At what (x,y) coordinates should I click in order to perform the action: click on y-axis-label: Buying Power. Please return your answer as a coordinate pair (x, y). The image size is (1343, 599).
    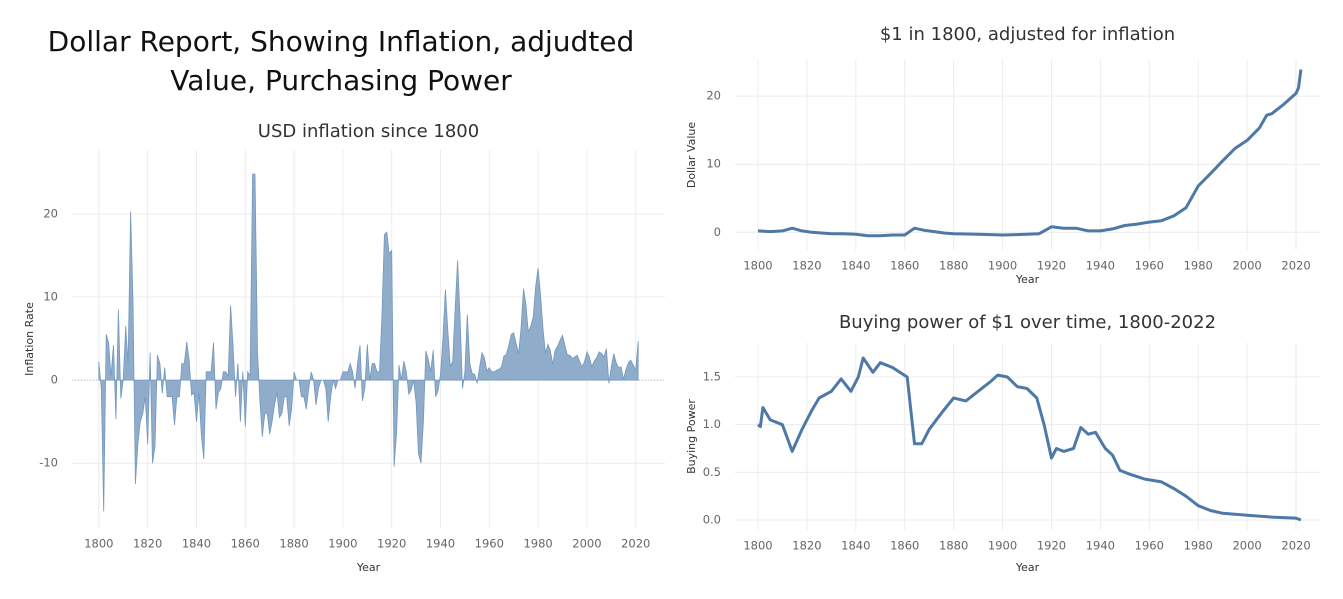
    Looking at the image, I should click on (691, 436).